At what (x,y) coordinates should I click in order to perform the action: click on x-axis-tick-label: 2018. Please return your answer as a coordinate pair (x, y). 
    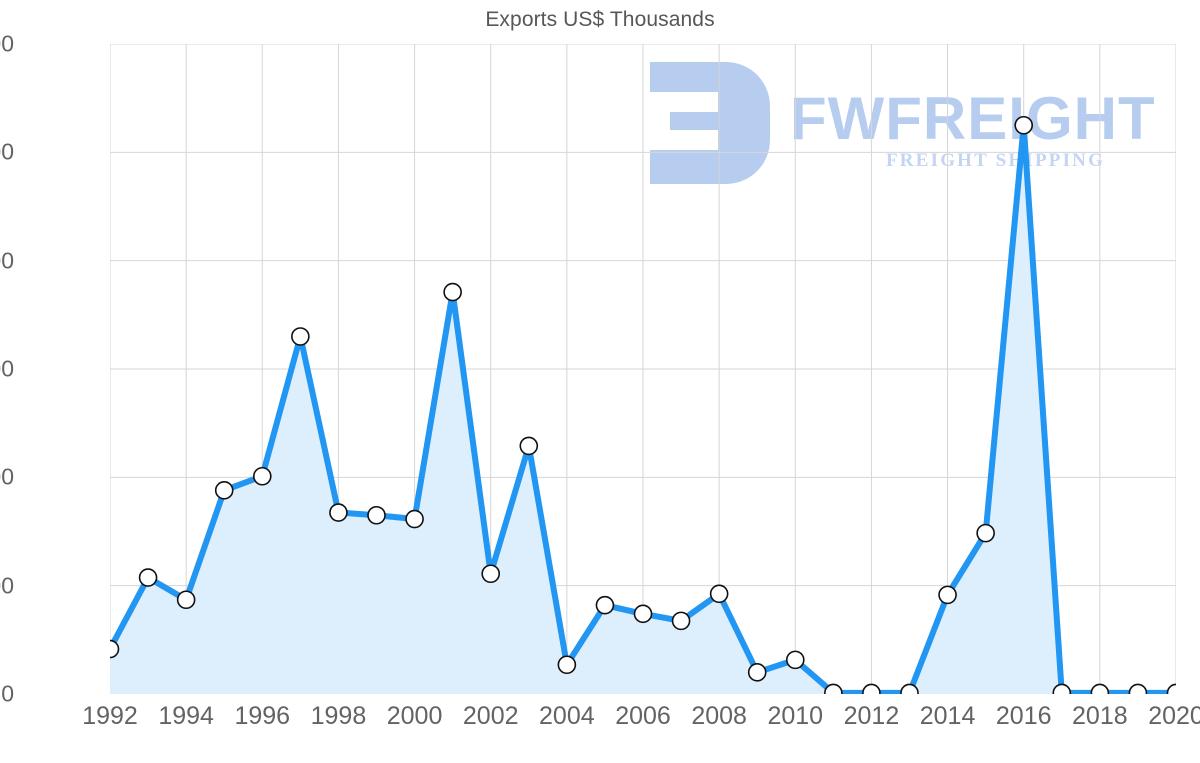
    Looking at the image, I should click on (1100, 716).